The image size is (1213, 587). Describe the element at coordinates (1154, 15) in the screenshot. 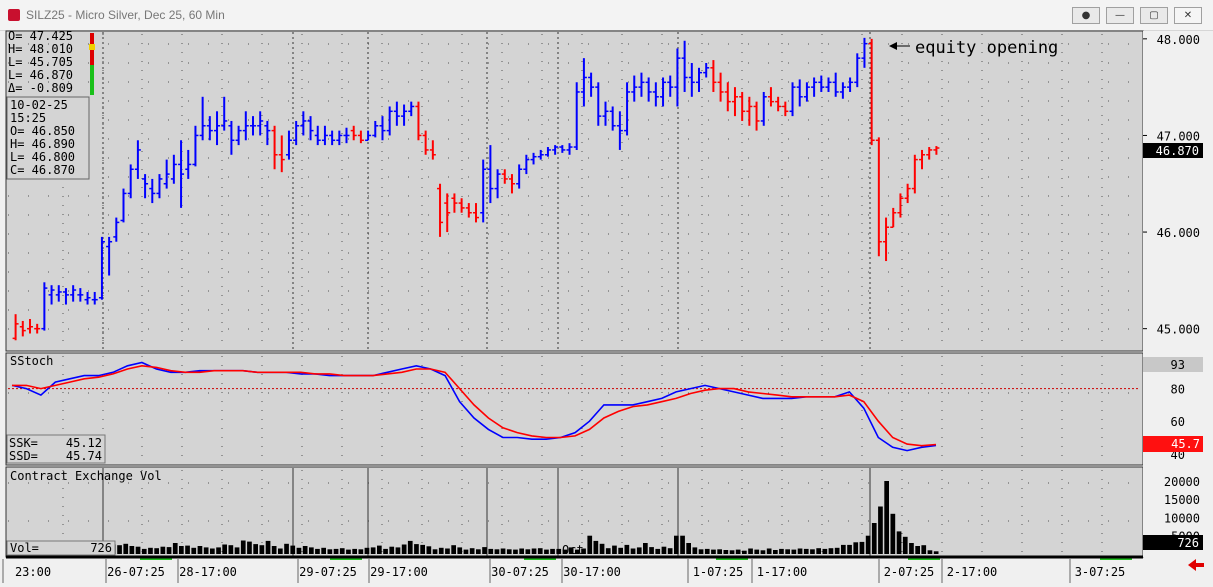

I see `maximize-button: ▢` at that location.